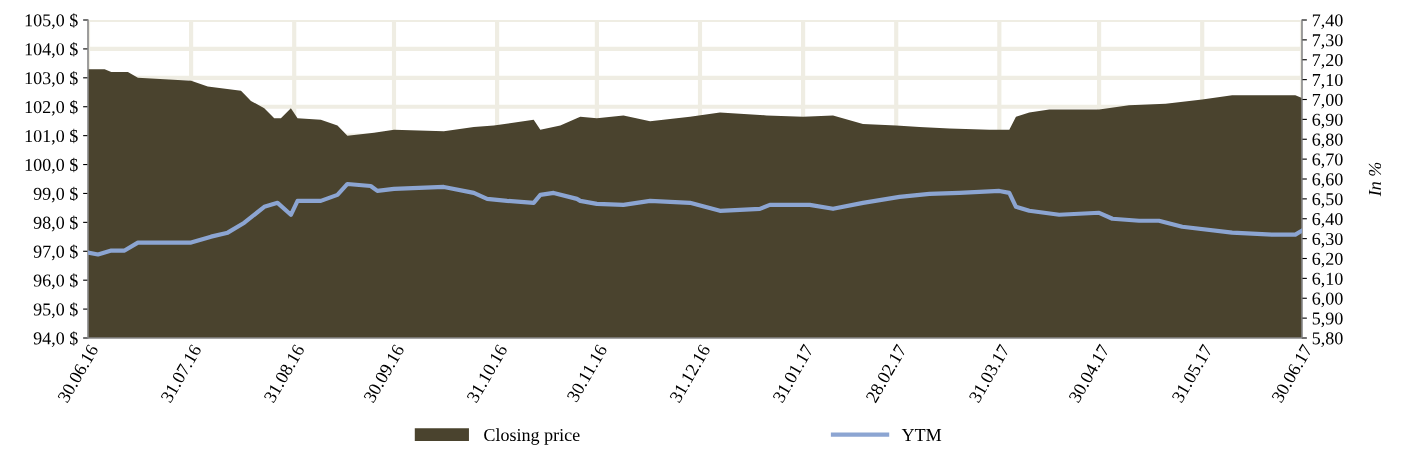  Describe the element at coordinates (1327, 61) in the screenshot. I see `y2-tick-label: 7,20` at that location.